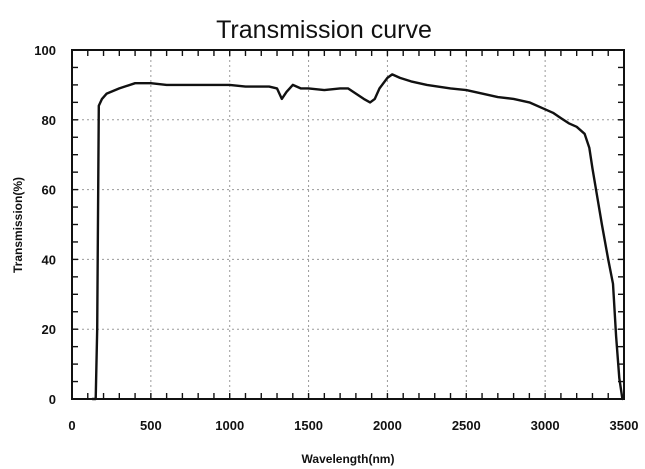  What do you see at coordinates (49, 329) in the screenshot?
I see `y-tick-label: 20` at bounding box center [49, 329].